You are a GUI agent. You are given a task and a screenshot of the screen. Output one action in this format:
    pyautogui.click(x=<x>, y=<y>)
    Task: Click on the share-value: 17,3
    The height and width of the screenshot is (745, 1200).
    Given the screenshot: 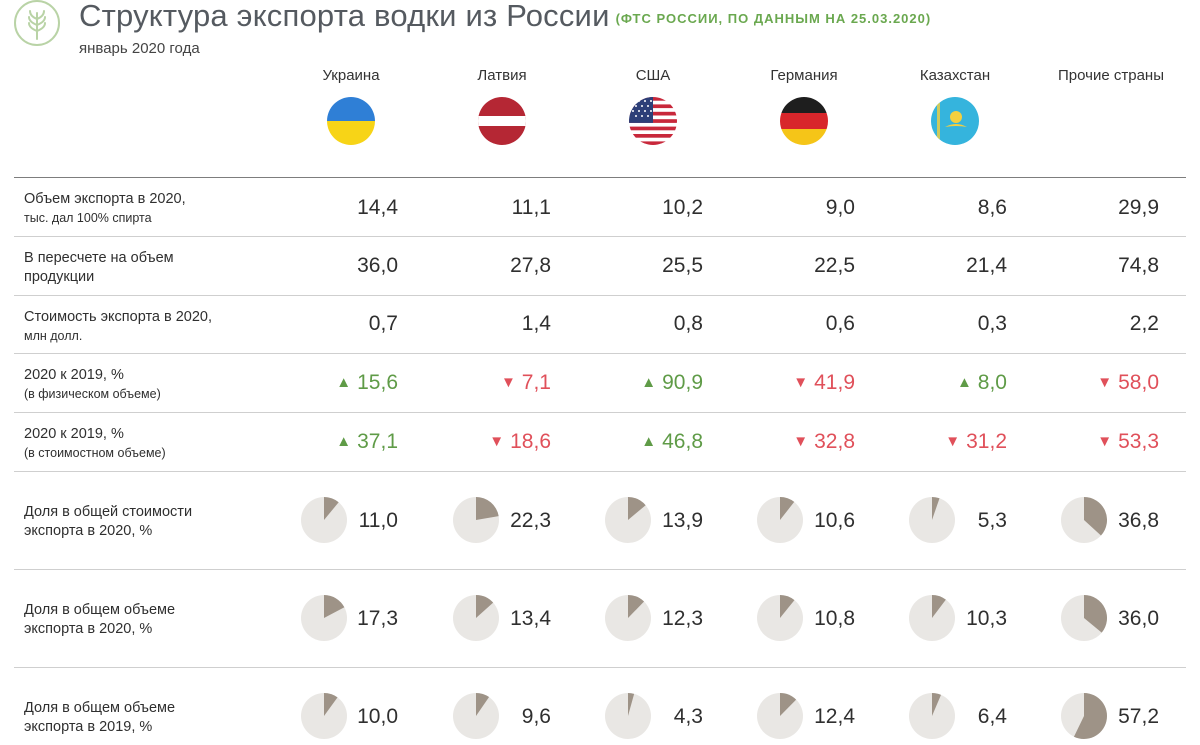 What is the action you would take?
    pyautogui.click(x=377, y=618)
    